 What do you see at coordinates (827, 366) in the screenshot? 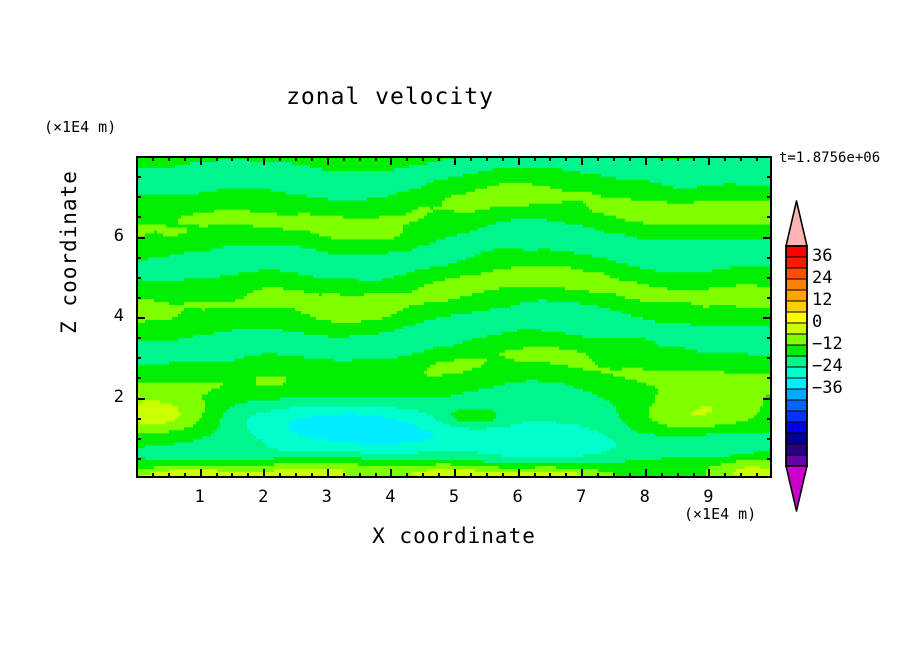
I see `colorbar-tick-label: −24` at bounding box center [827, 366].